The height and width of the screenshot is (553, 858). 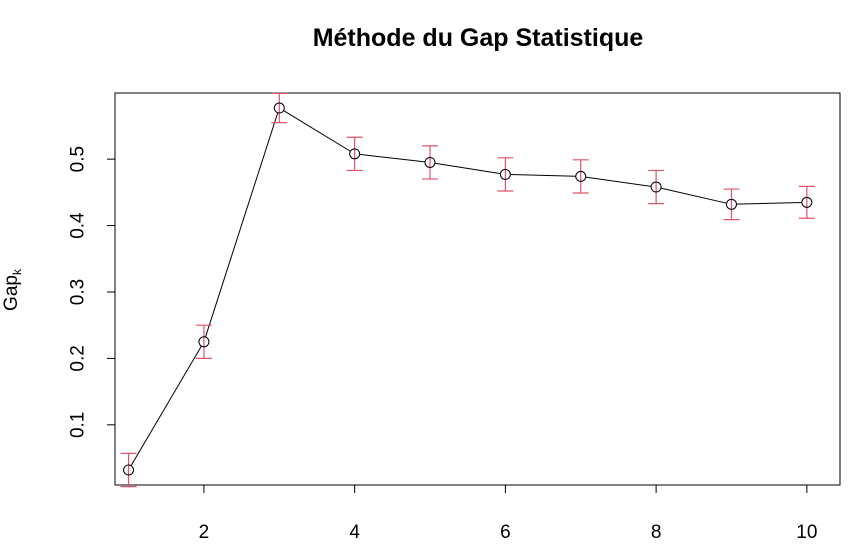 I want to click on y-axis-label-subscript: k, so click(x=17, y=271).